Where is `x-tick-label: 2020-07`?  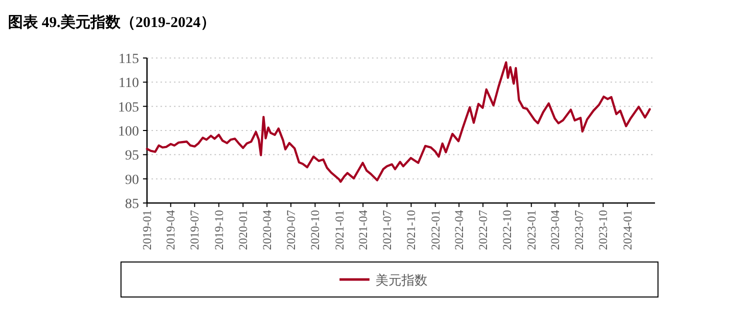
x-tick-label: 2020-07 is located at coordinates (291, 230).